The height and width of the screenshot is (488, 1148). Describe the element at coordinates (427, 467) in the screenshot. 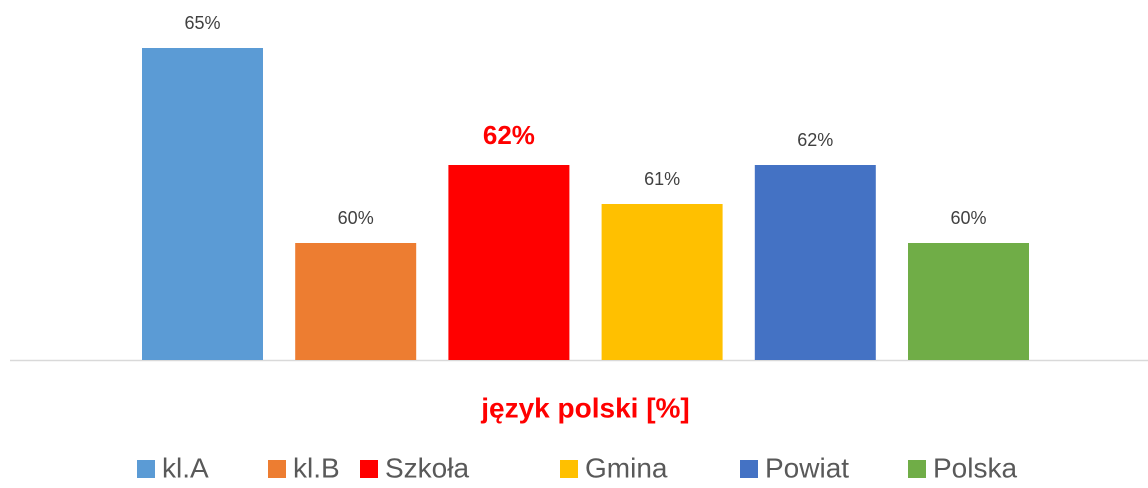

I see `legend-label: Szkoła` at that location.